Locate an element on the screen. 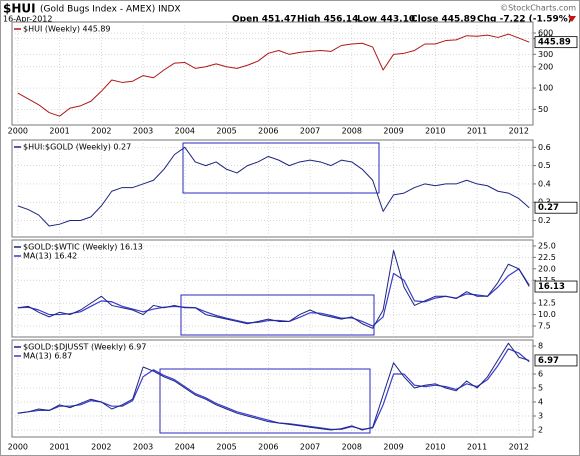 The height and width of the screenshot is (456, 580). legend-label: $HUI:$GOLD (Weekly) 0.27 is located at coordinates (77, 147).